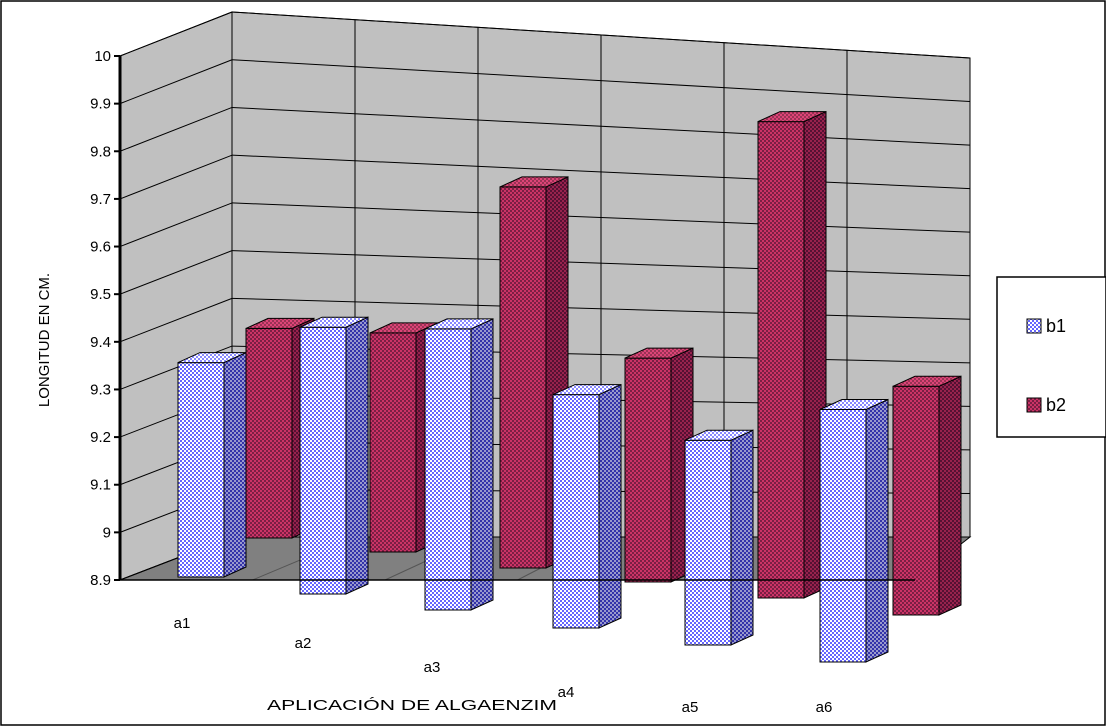  Describe the element at coordinates (100, 151) in the screenshot. I see `y-tick-label: 9.8` at that location.